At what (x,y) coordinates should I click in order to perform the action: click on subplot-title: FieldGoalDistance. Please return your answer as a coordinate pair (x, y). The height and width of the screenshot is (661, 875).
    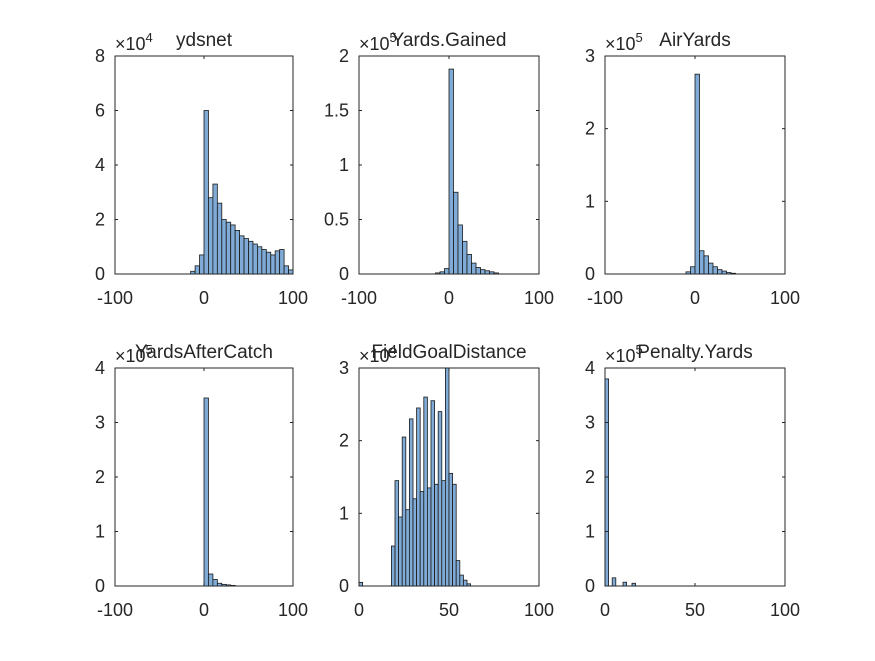
    Looking at the image, I should click on (448, 352).